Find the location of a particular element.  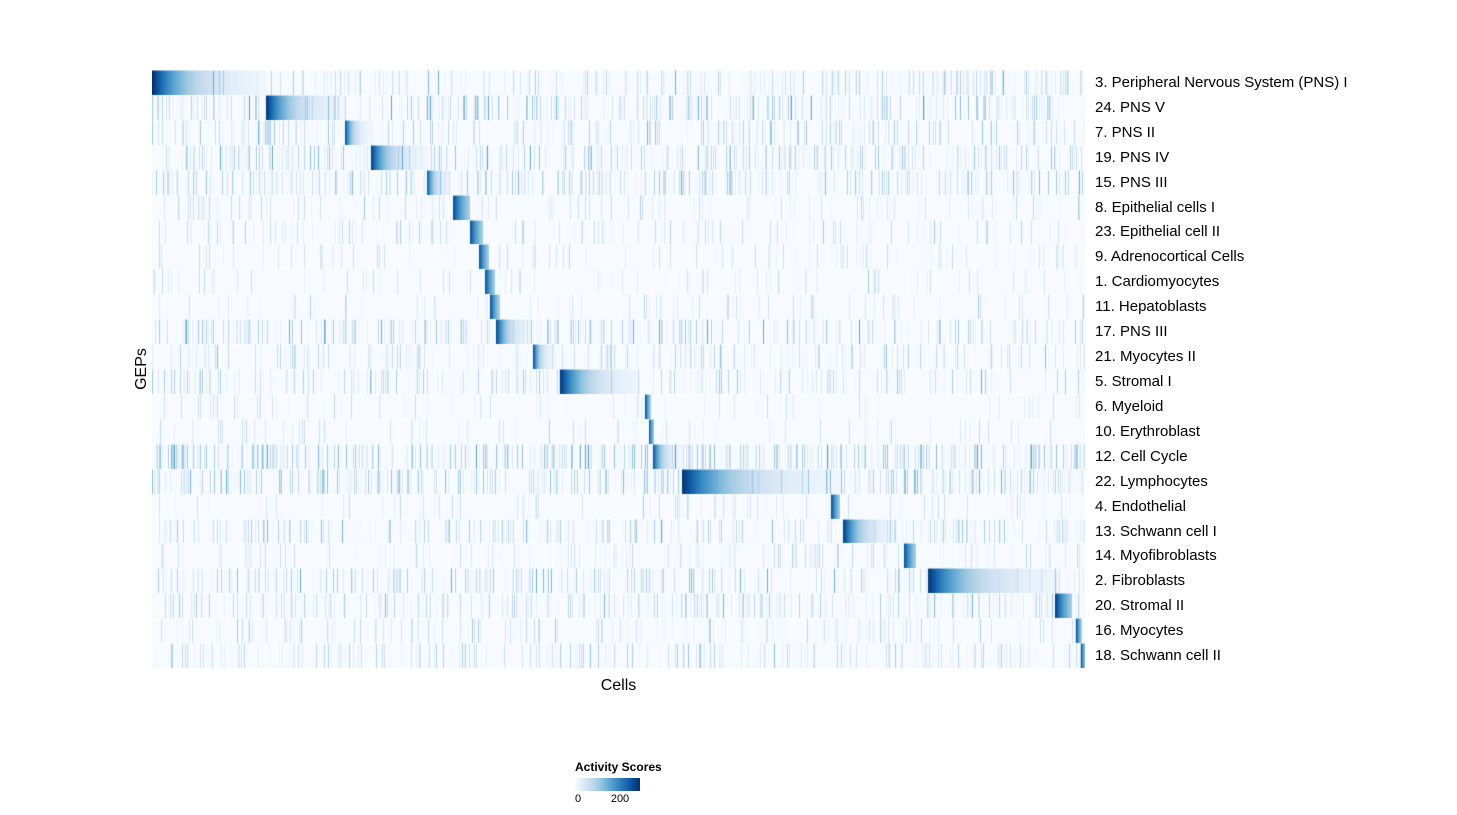

row-label: 21. Myocytes II is located at coordinates (1145, 357).